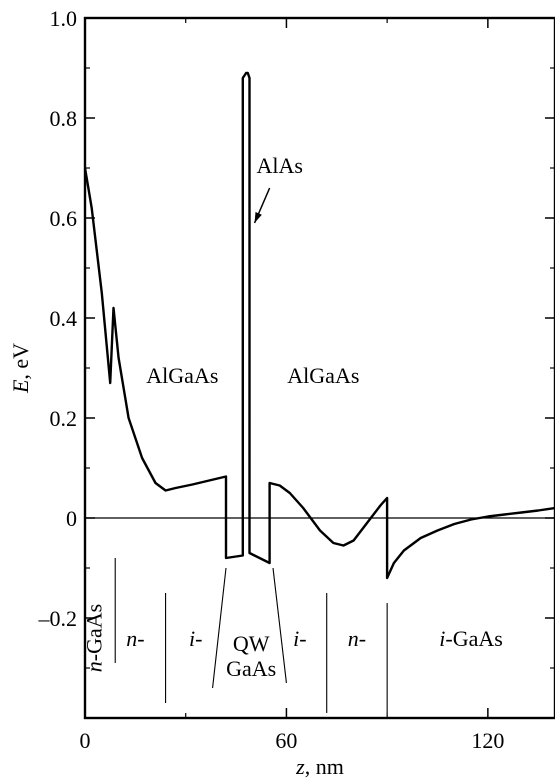  Describe the element at coordinates (64, 318) in the screenshot. I see `y-tick-label: 0.4` at that location.